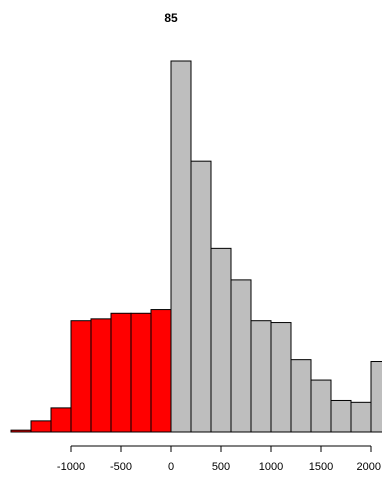 This screenshot has width=382, height=484. I want to click on x-tick-label: 0, so click(171, 467).